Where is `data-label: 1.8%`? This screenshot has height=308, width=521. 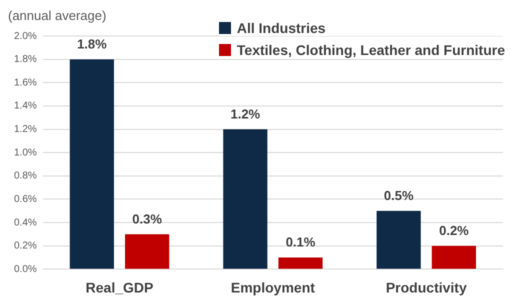
data-label: 1.8% is located at coordinates (92, 44).